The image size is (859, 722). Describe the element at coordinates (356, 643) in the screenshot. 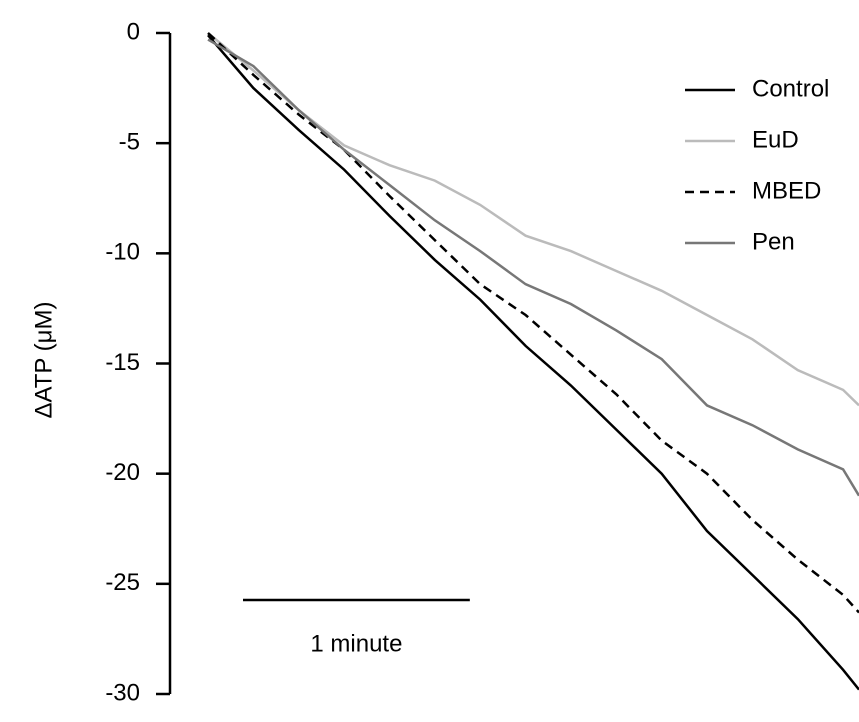

I see `scale-bar-label: 1 minute` at that location.